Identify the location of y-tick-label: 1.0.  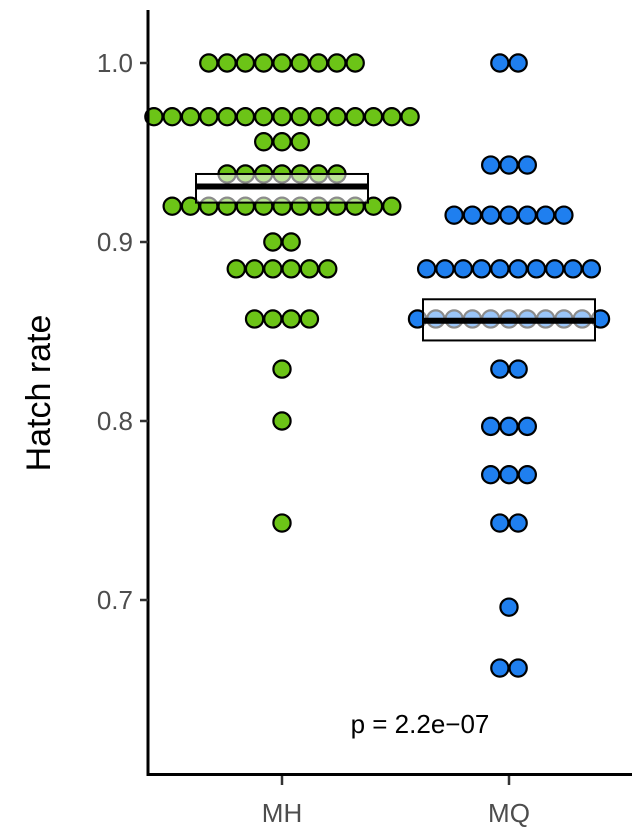
(115, 63).